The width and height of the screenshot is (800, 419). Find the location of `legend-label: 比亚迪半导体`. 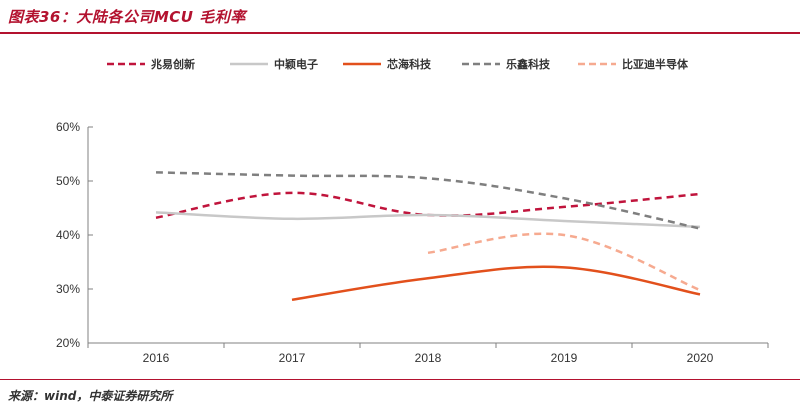

legend-label: 比亚迪半导体 is located at coordinates (655, 64).